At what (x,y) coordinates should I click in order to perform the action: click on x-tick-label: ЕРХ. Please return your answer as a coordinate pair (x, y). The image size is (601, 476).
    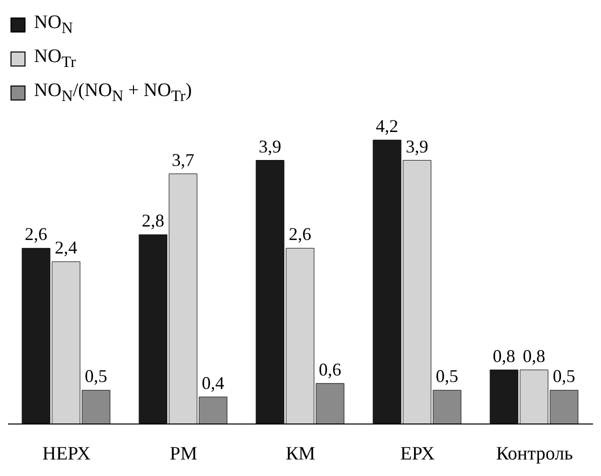
    Looking at the image, I should click on (418, 453).